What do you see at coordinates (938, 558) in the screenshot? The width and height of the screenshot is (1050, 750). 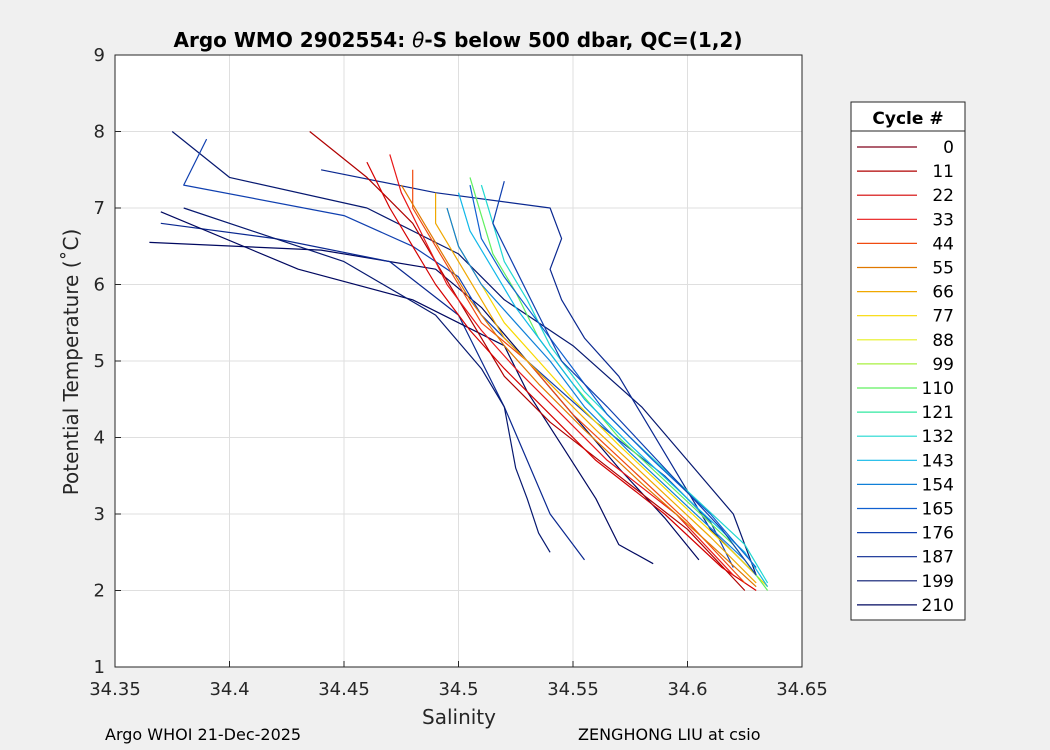 I see `legend-label: 187` at bounding box center [938, 558].